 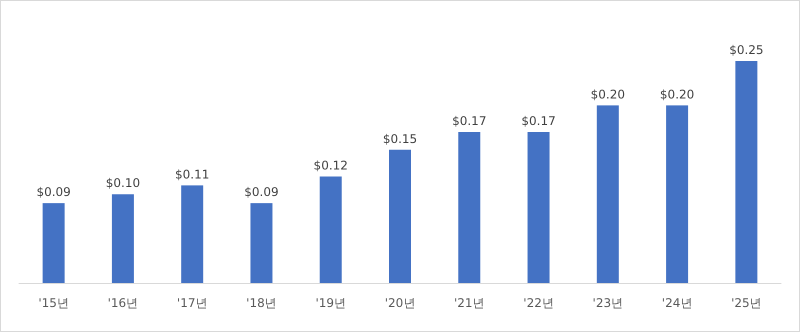 I want to click on x-tick-label: '24년, so click(x=677, y=303).